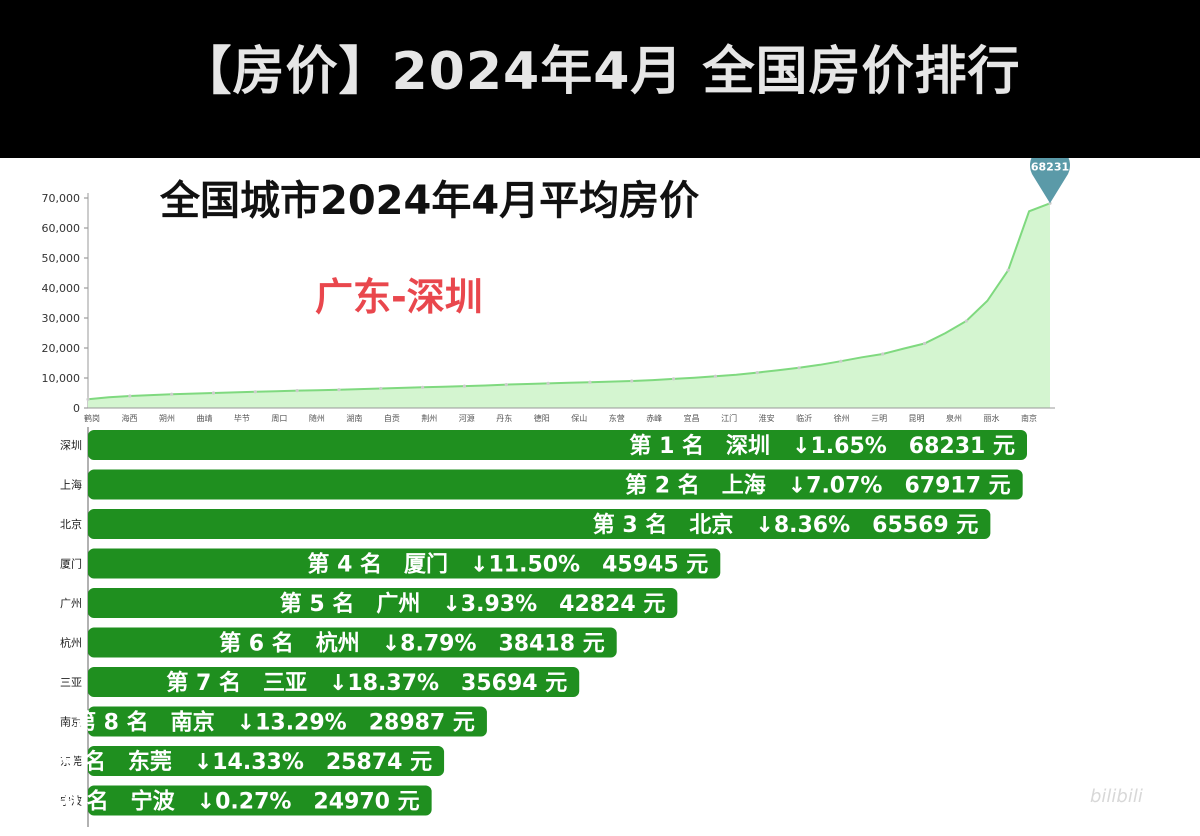  I want to click on peak-marker, so click(1050, 181).